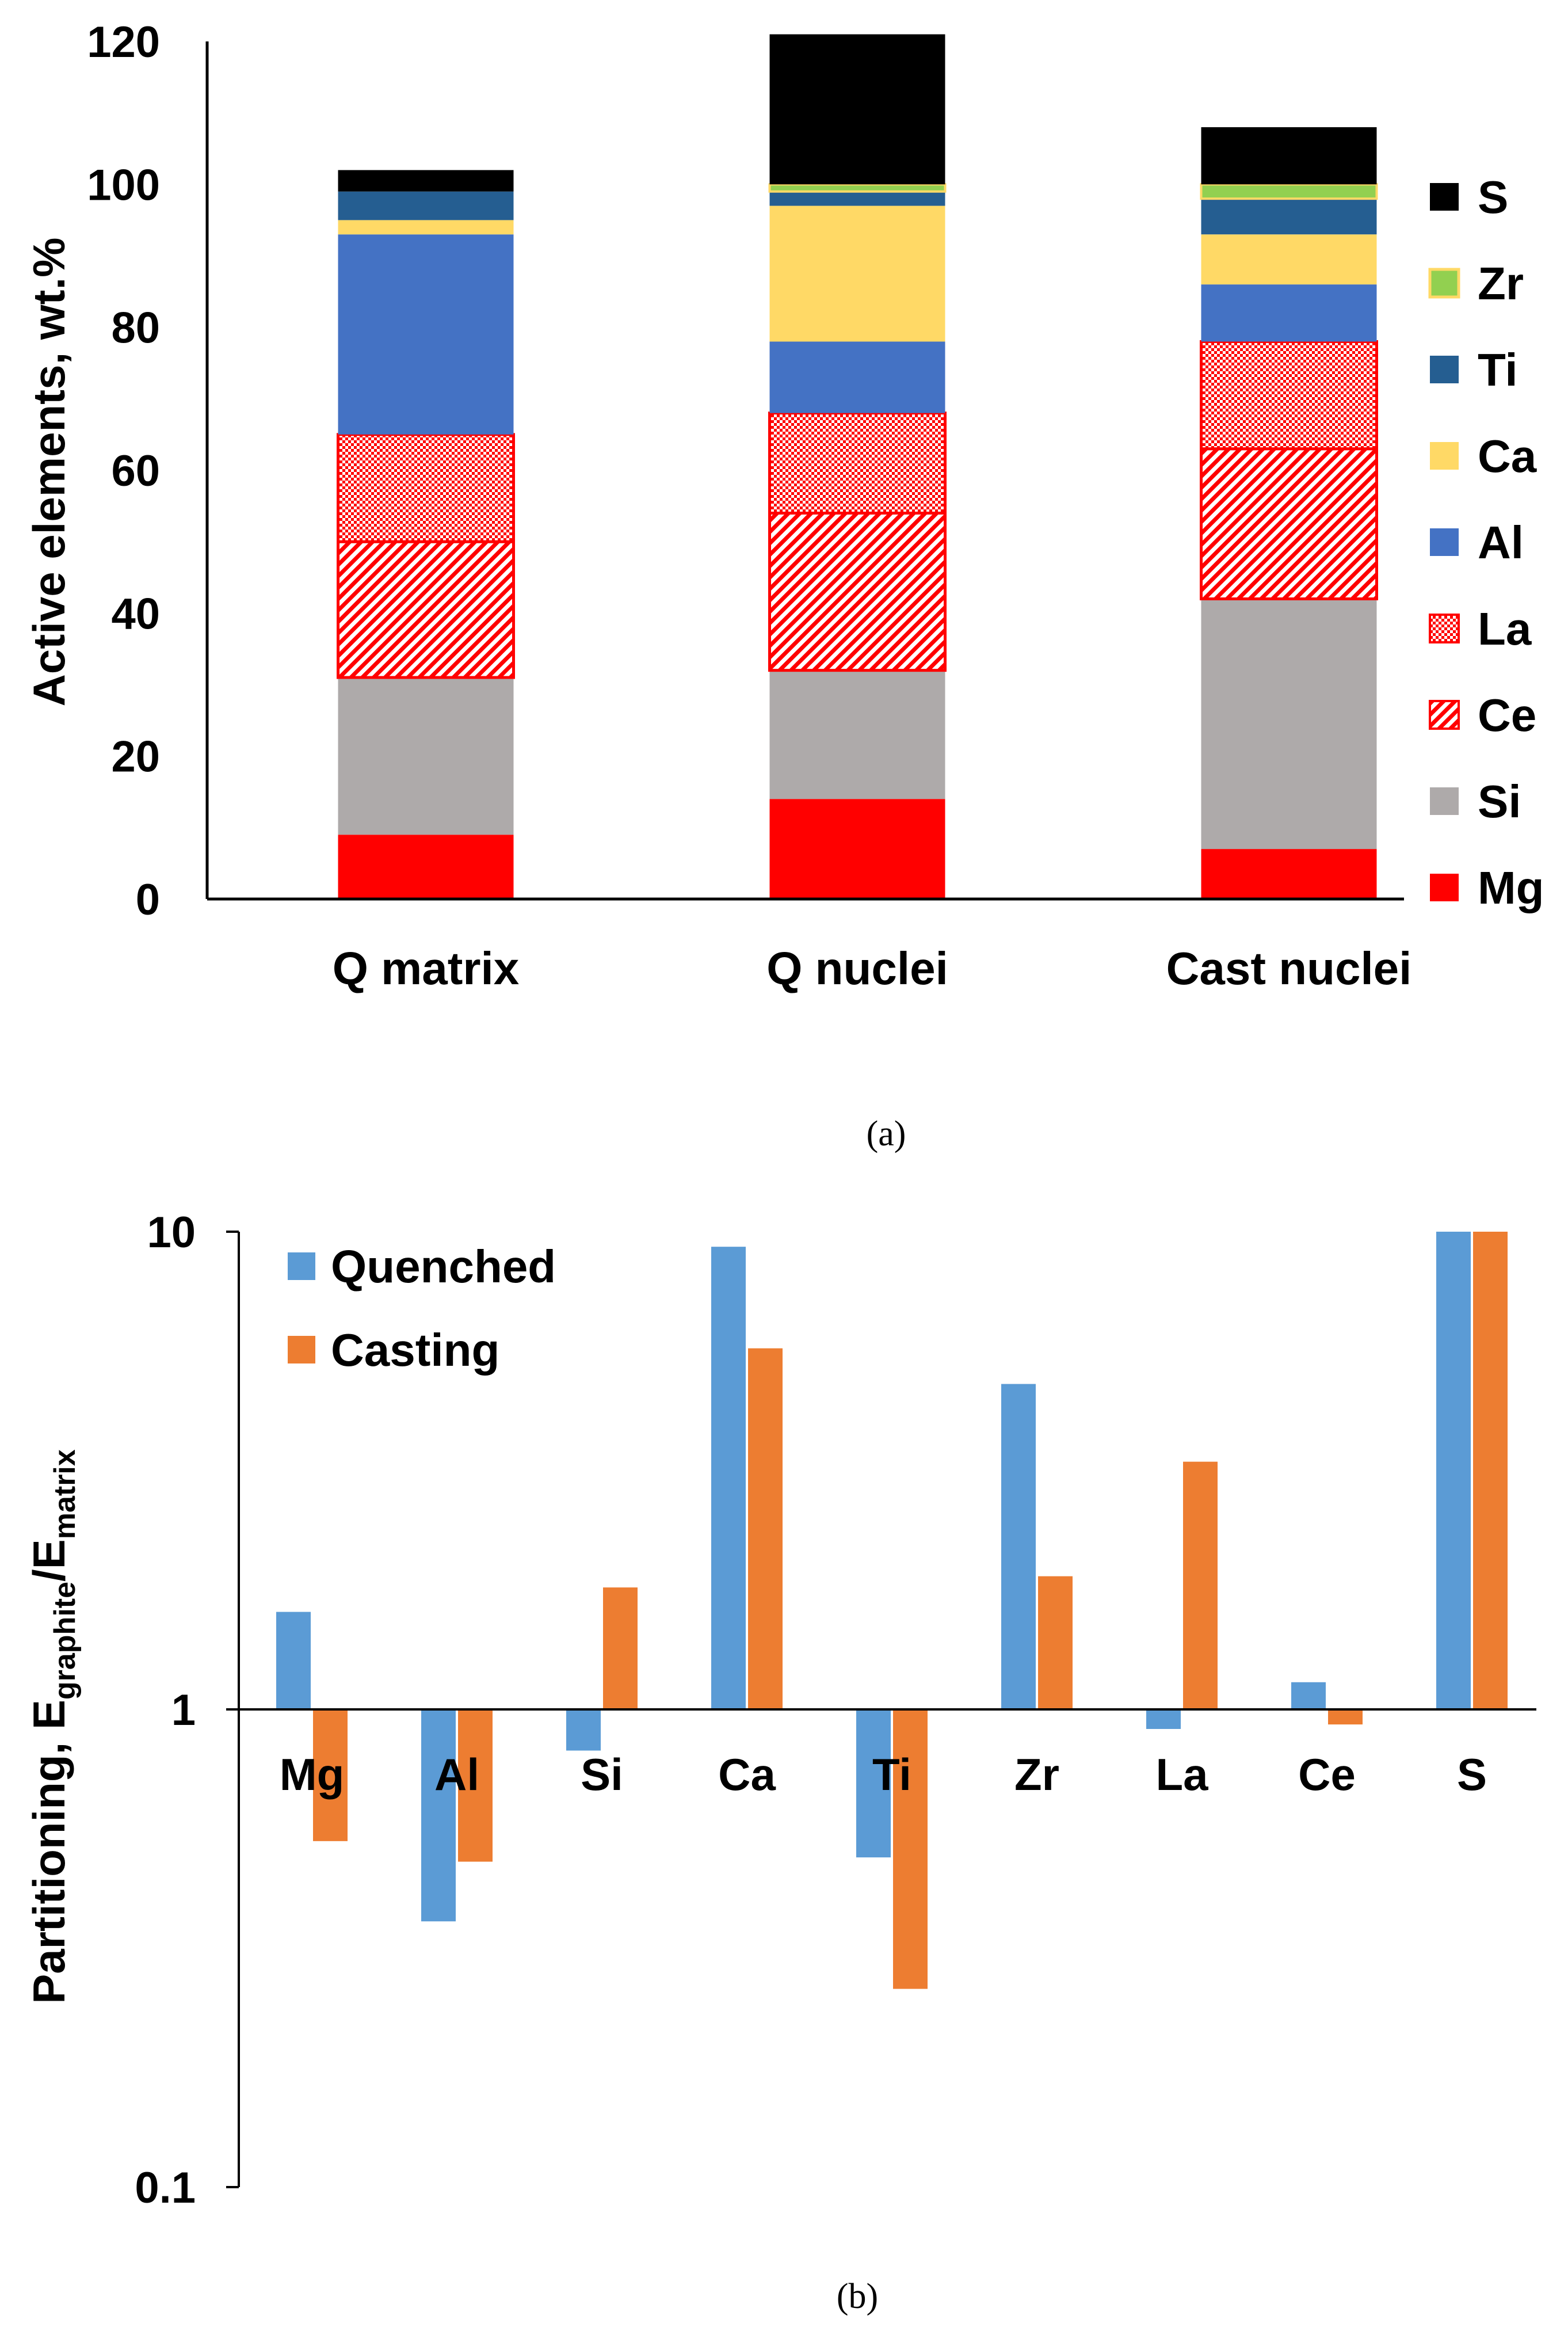 This screenshot has width=1568, height=2331. Describe the element at coordinates (857, 2296) in the screenshot. I see `caption-b: (b)` at that location.